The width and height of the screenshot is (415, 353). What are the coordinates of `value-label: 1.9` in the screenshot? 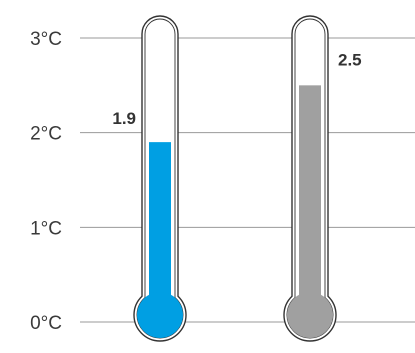 It's located at (124, 118).